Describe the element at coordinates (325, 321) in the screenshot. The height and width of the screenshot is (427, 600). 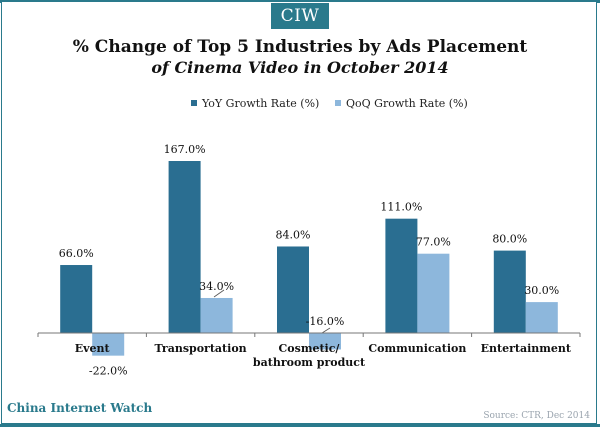
I see `data-label: -16.0%` at that location.